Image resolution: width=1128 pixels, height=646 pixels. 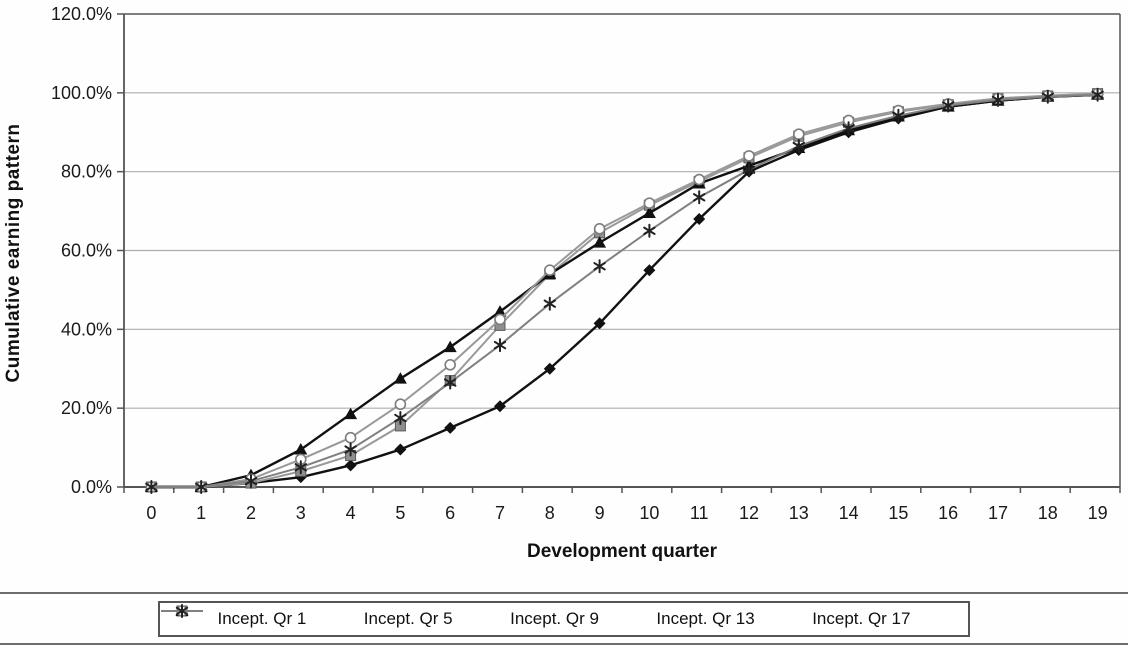 What do you see at coordinates (564, 644) in the screenshot?
I see `figure-rule-bottom` at bounding box center [564, 644].